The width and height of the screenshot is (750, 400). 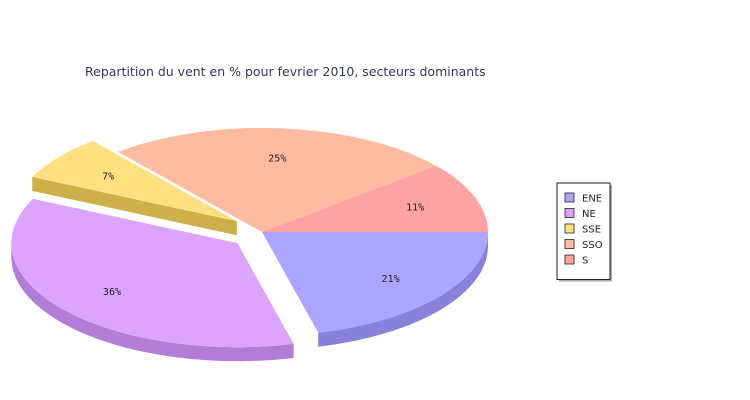 I want to click on slice-sse, so click(x=134, y=181).